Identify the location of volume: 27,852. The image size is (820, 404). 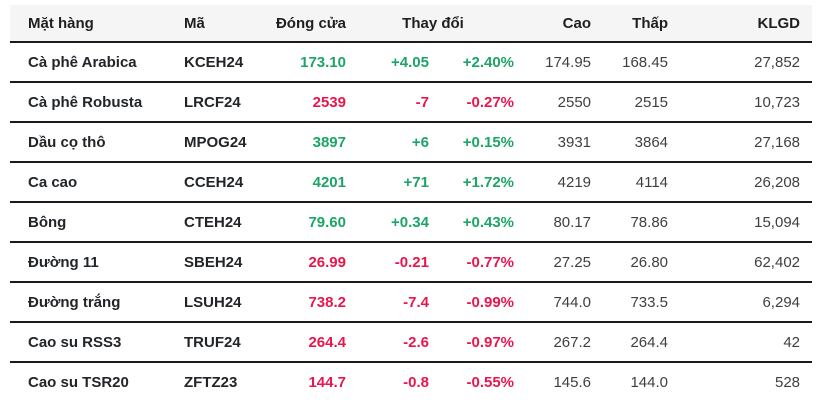
(746, 62).